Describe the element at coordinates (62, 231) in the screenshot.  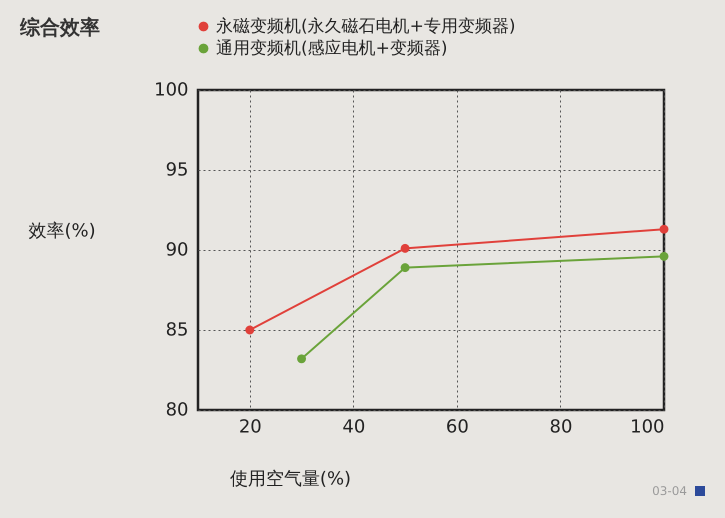
I see `y-axis-title: 效率(%)` at that location.